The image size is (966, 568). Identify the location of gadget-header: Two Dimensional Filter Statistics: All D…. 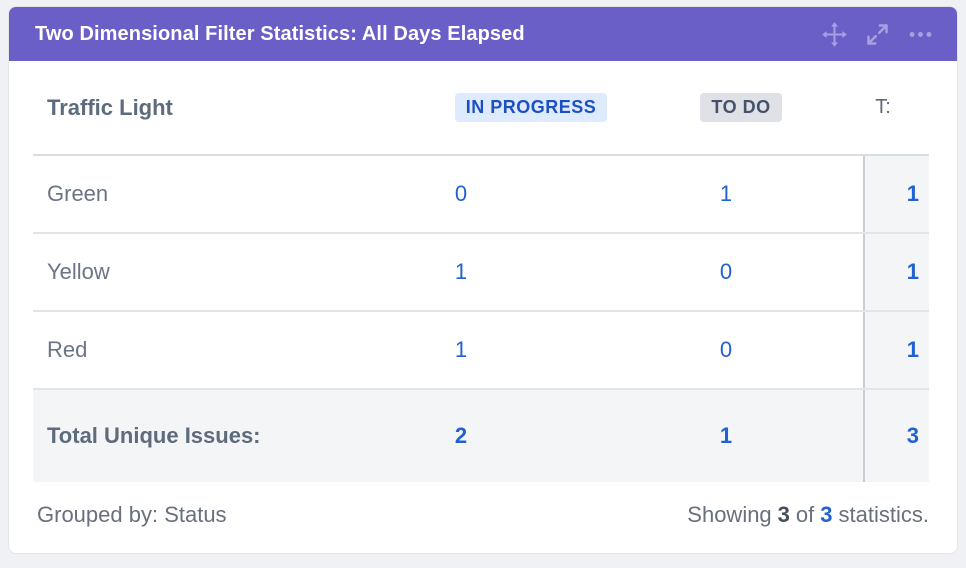
(483, 34).